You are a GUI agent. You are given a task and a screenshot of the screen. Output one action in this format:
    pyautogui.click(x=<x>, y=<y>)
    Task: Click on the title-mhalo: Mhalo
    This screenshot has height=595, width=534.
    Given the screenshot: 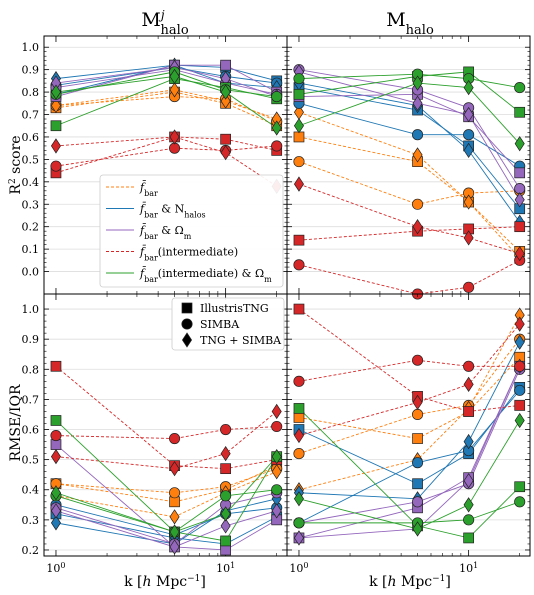 What is the action you would take?
    pyautogui.click(x=410, y=23)
    